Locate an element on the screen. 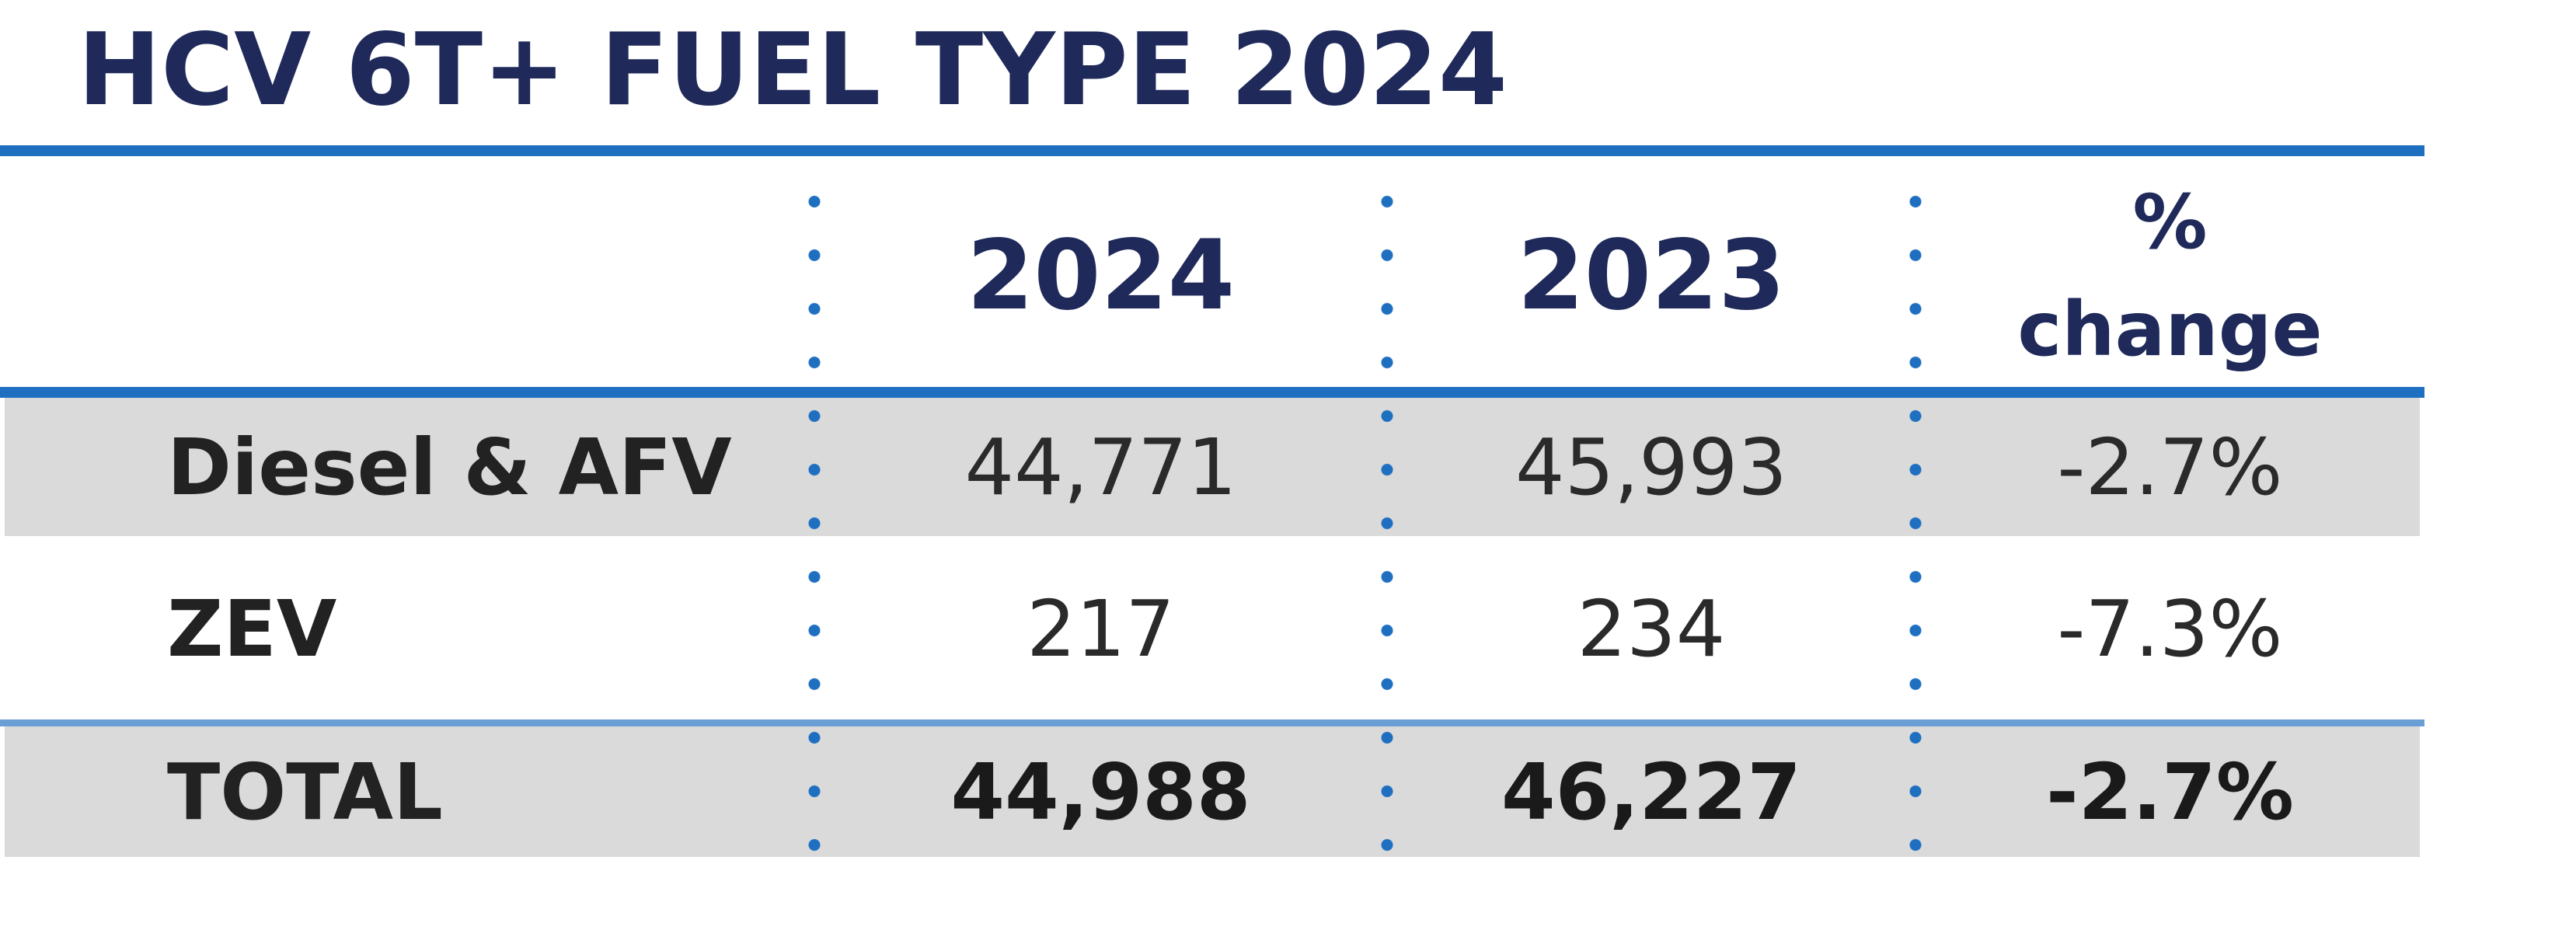 This screenshot has height=937, width=2576. column-header-change-symbol: % is located at coordinates (2170, 222).